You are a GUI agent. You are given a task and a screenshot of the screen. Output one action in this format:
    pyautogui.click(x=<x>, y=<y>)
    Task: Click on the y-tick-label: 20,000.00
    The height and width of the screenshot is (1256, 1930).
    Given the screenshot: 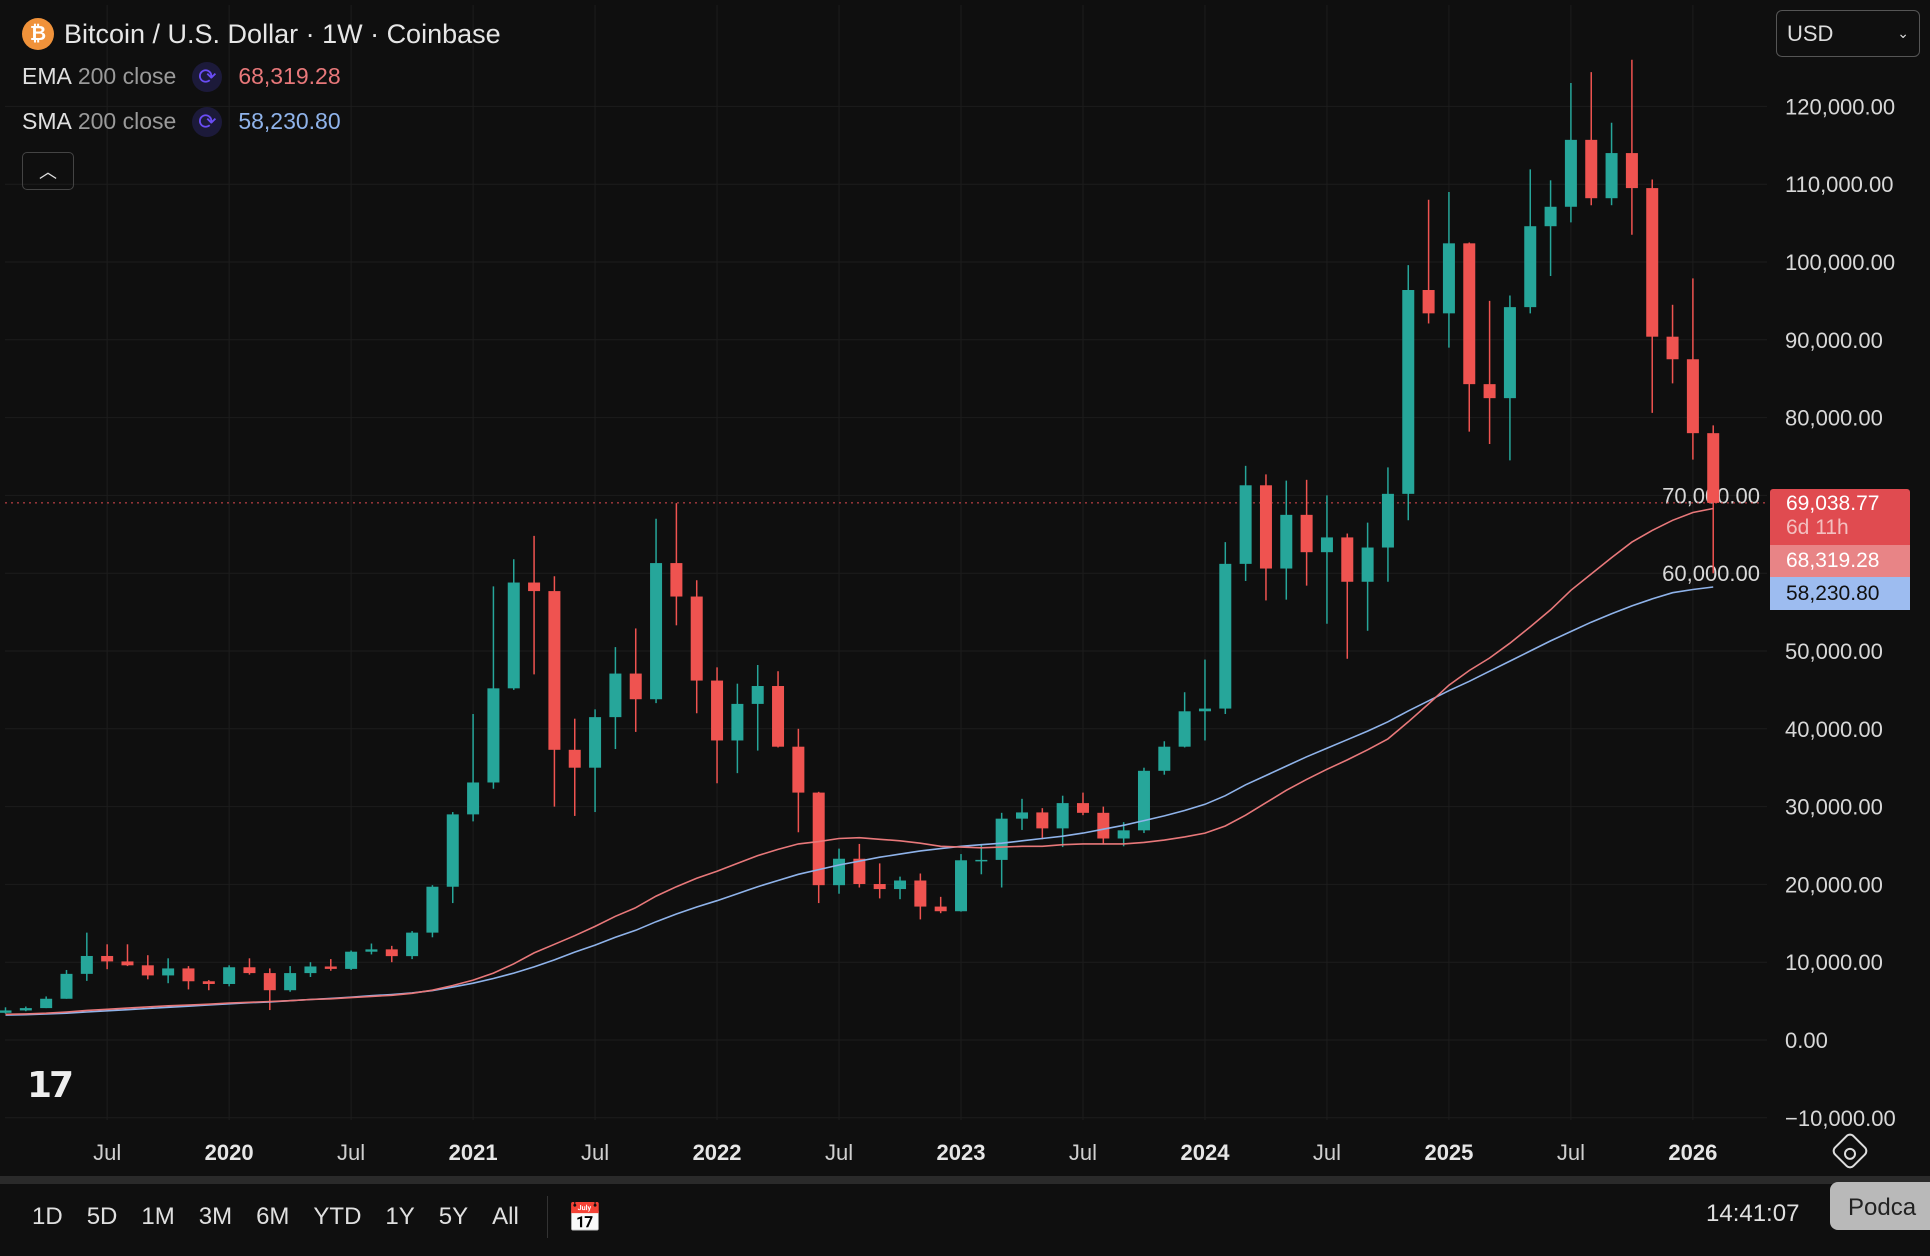 What is the action you would take?
    pyautogui.click(x=1834, y=884)
    